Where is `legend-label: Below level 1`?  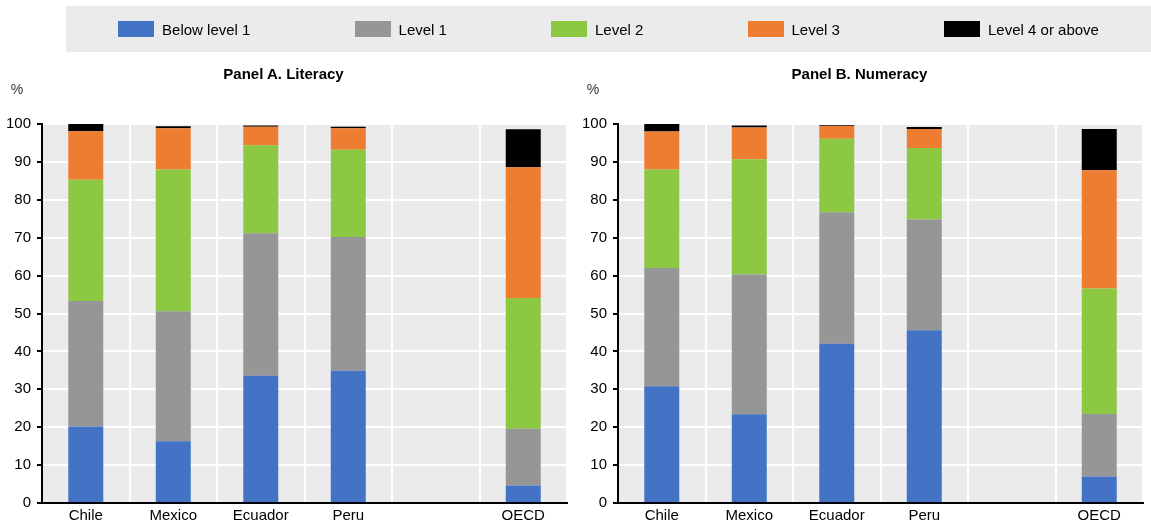
legend-label: Below level 1 is located at coordinates (206, 29).